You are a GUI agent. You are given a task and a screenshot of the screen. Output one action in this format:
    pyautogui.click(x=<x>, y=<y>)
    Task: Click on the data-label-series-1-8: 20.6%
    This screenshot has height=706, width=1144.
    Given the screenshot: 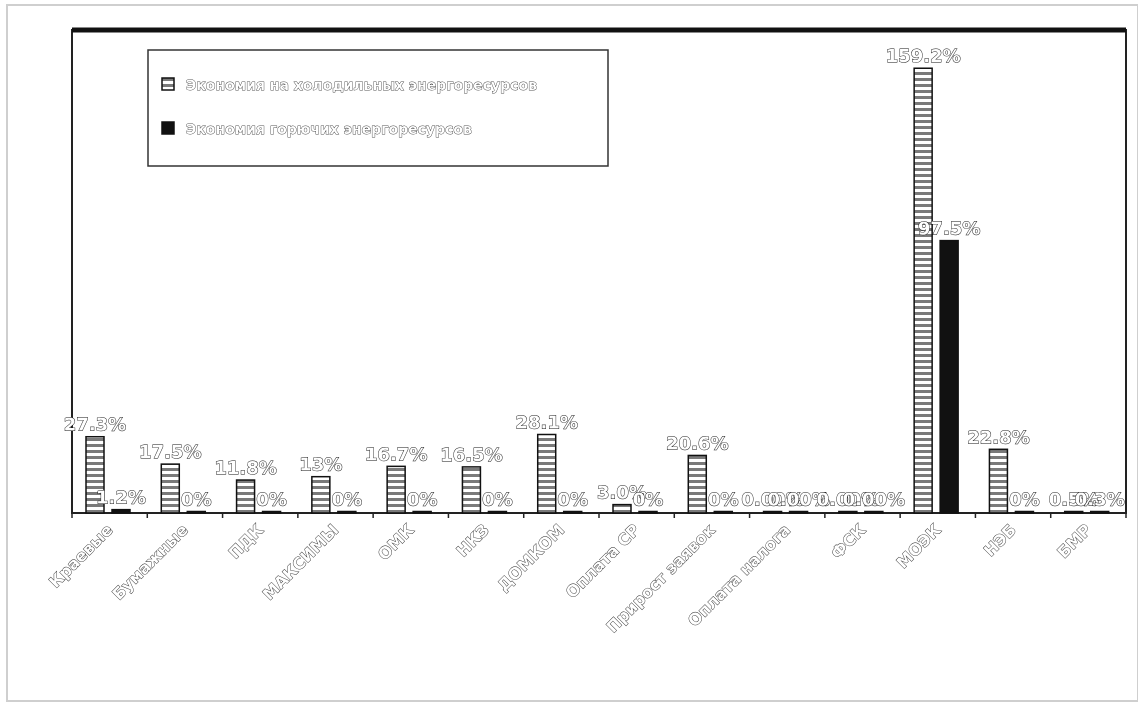 What is the action you would take?
    pyautogui.click(x=697, y=443)
    